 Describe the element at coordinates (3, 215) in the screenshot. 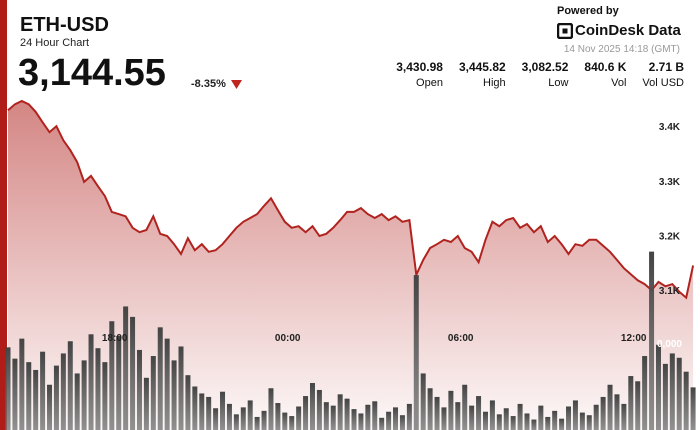

I see `accent-bar` at that location.